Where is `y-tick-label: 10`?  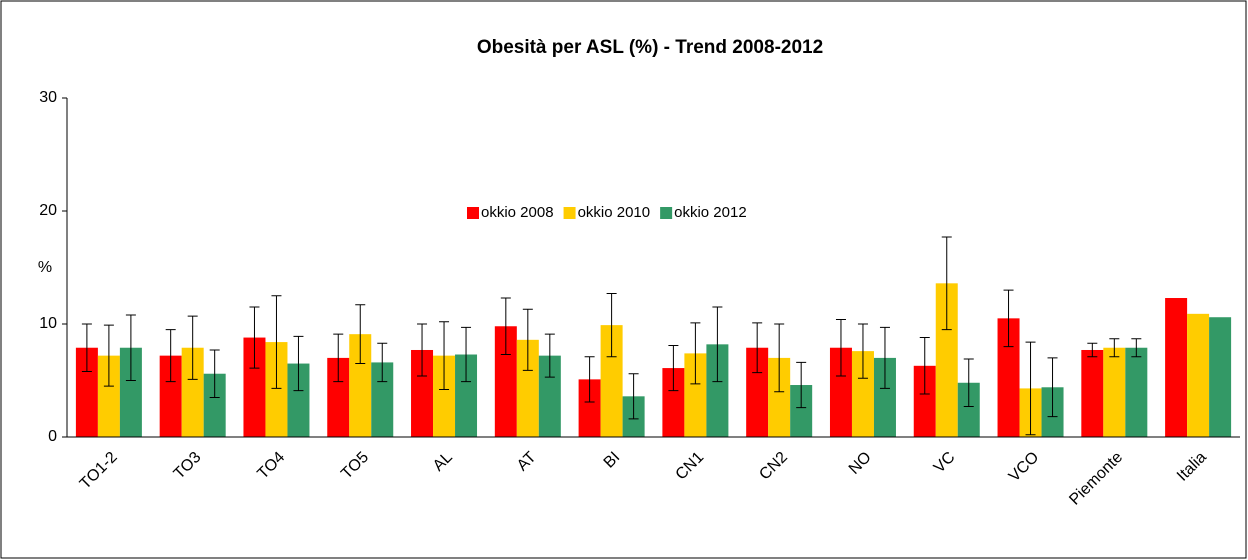 y-tick-label: 10 is located at coordinates (48, 323).